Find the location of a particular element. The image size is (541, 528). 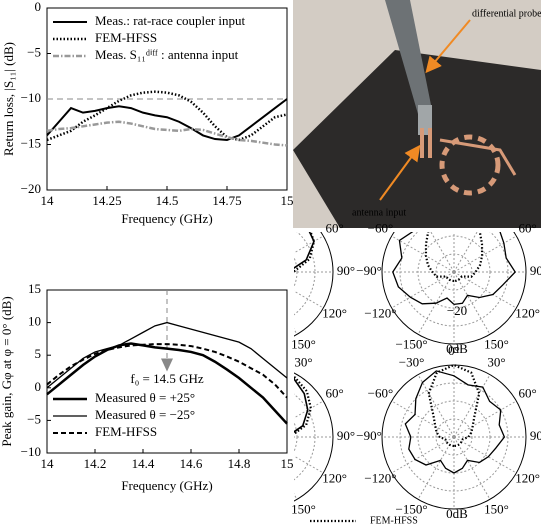

legend-label: Measured θ = −25° is located at coordinates (145, 414).